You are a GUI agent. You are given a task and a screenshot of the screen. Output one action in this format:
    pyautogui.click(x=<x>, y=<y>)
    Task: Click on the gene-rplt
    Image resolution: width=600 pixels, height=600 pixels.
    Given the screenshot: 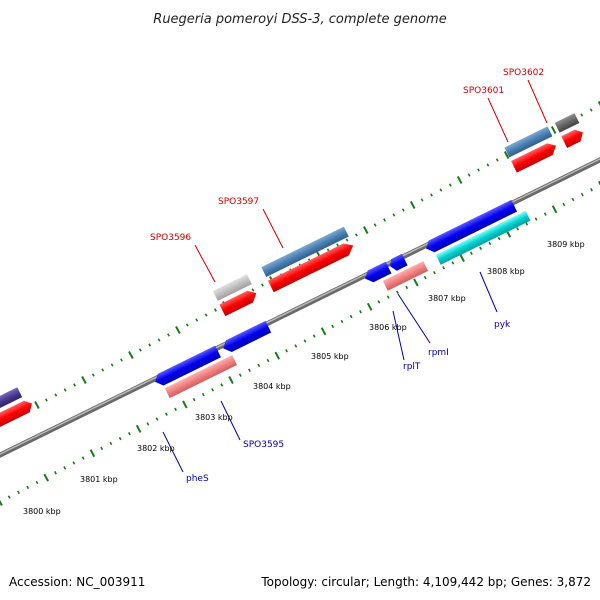 What is the action you would take?
    pyautogui.click(x=377, y=273)
    